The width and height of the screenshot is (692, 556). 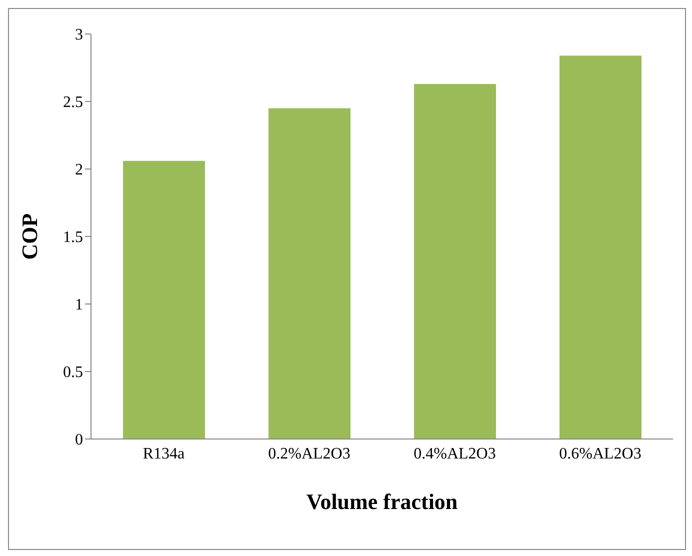 I want to click on y-tick-label: 2, so click(x=79, y=170).